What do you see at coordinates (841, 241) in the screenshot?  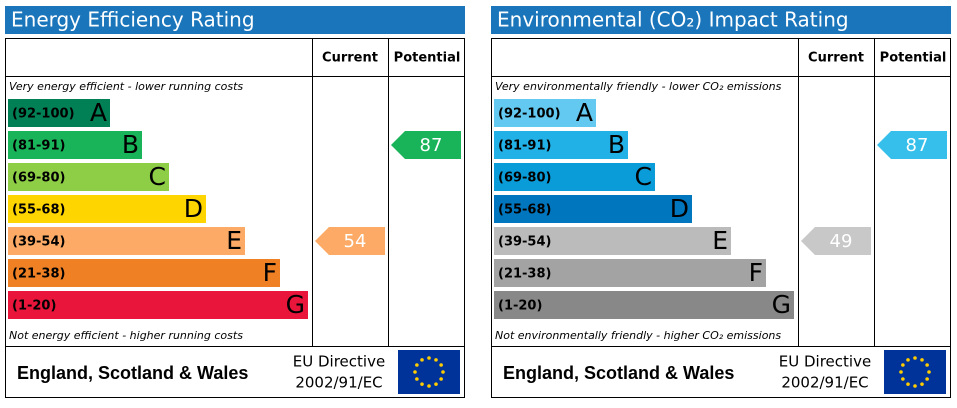 I see `rating-value: 49` at bounding box center [841, 241].